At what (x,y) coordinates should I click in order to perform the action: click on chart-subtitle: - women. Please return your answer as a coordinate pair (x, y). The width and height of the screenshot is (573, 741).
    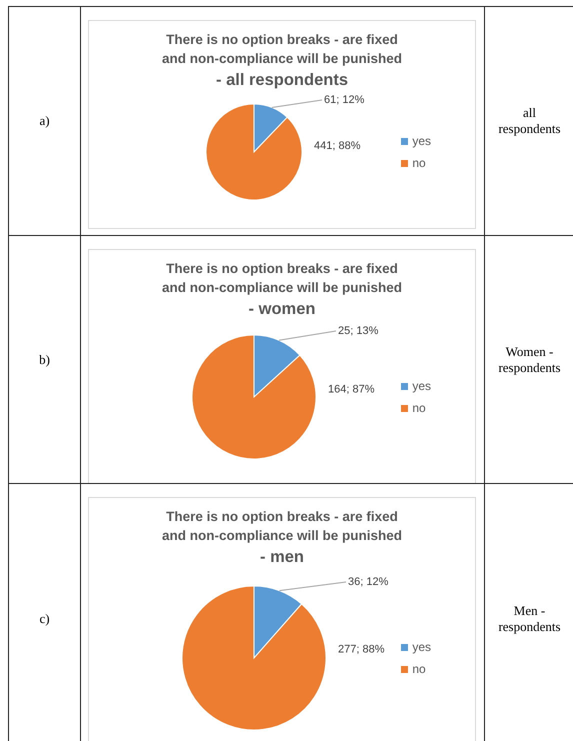
    Looking at the image, I should click on (282, 309).